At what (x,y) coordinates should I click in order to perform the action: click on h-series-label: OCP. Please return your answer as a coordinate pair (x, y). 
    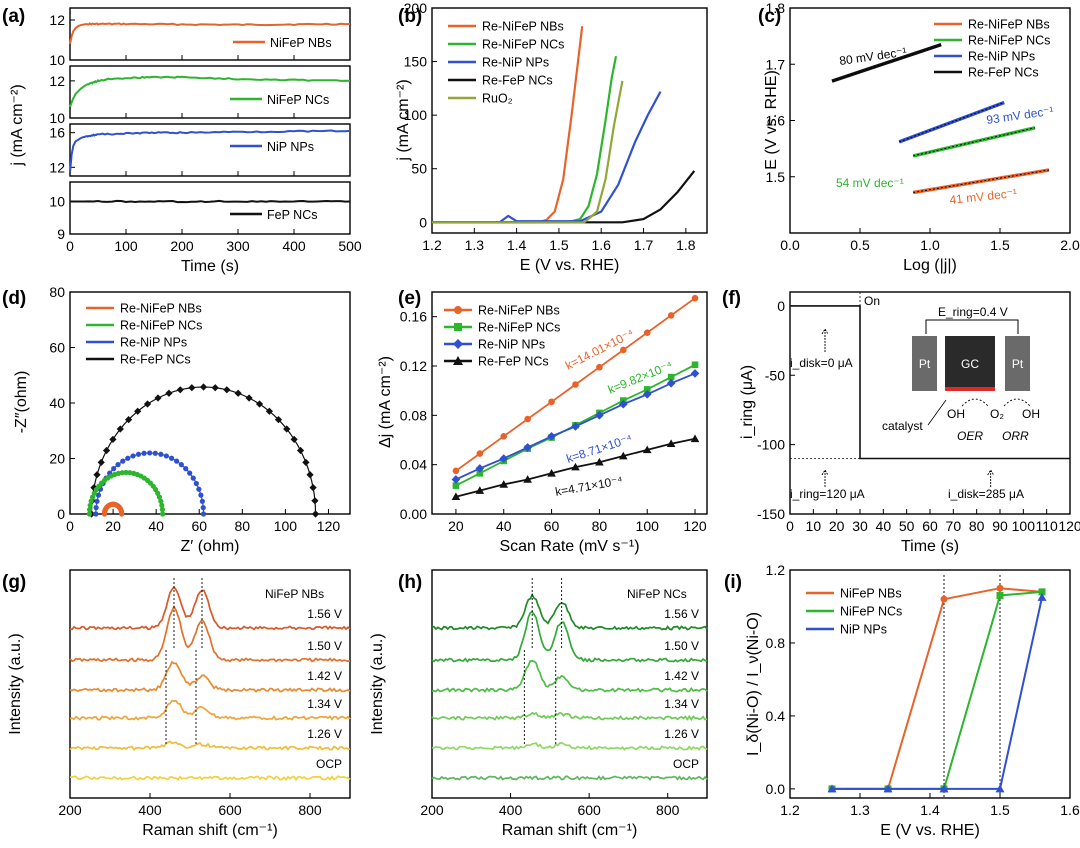
    Looking at the image, I should click on (686, 764).